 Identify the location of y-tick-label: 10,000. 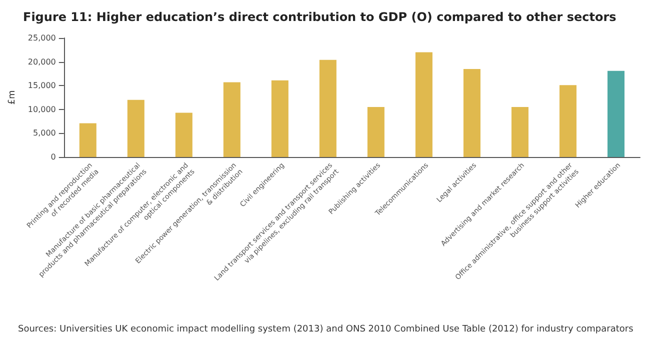
(42, 109).